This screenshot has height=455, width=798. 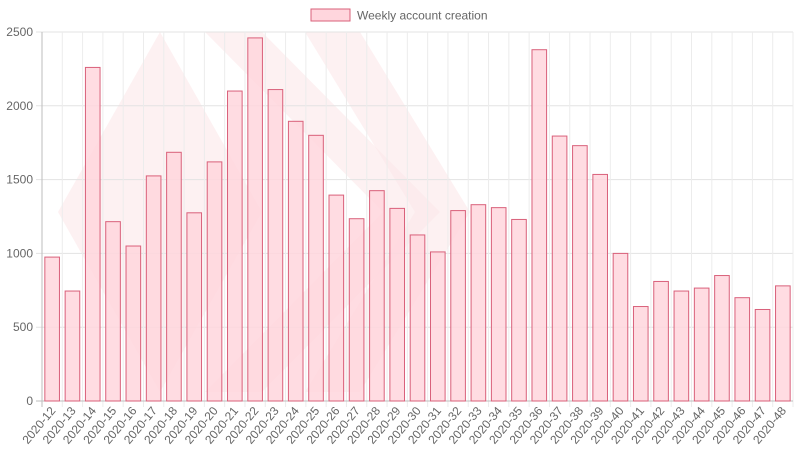 I want to click on legend: Weekly account creation, so click(x=399, y=15).